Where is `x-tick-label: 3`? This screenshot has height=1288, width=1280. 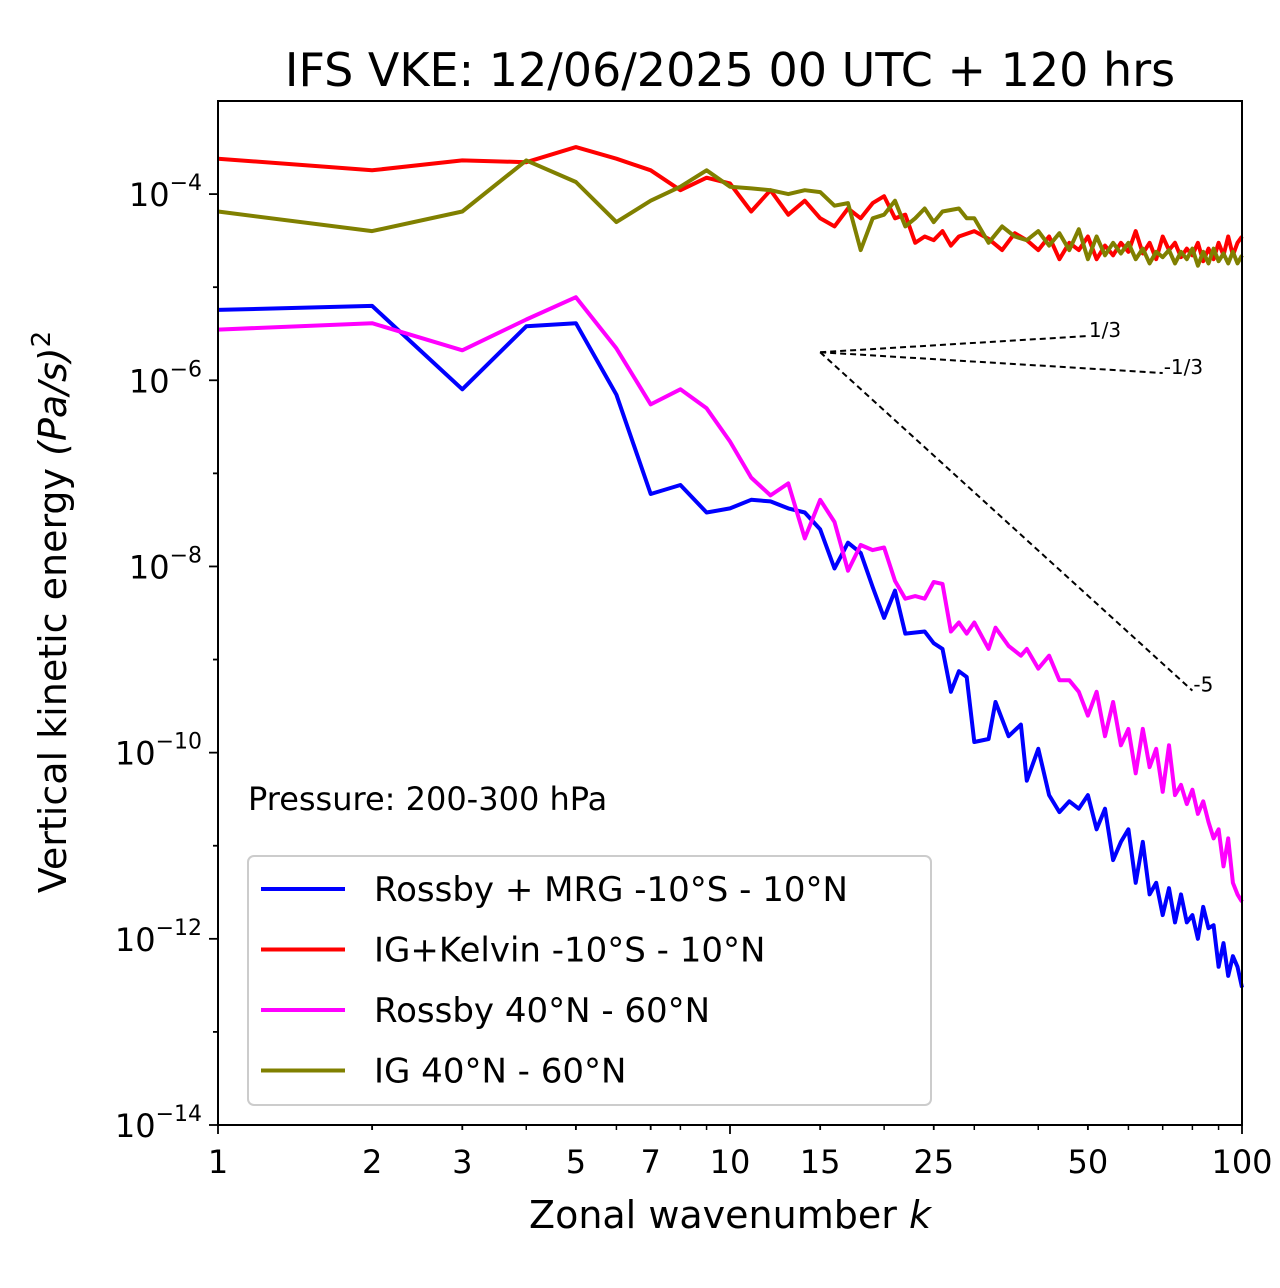 x-tick-label: 3 is located at coordinates (462, 1162).